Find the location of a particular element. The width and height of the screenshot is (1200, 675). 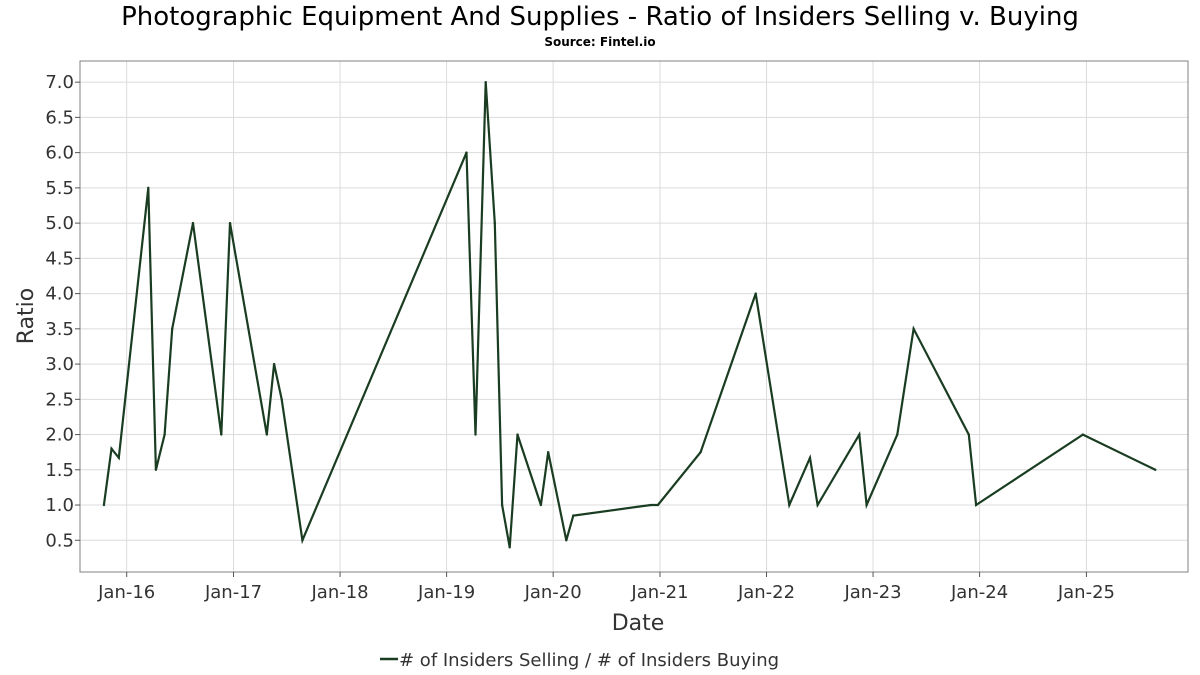

x-axis-title: Date is located at coordinates (638, 623).